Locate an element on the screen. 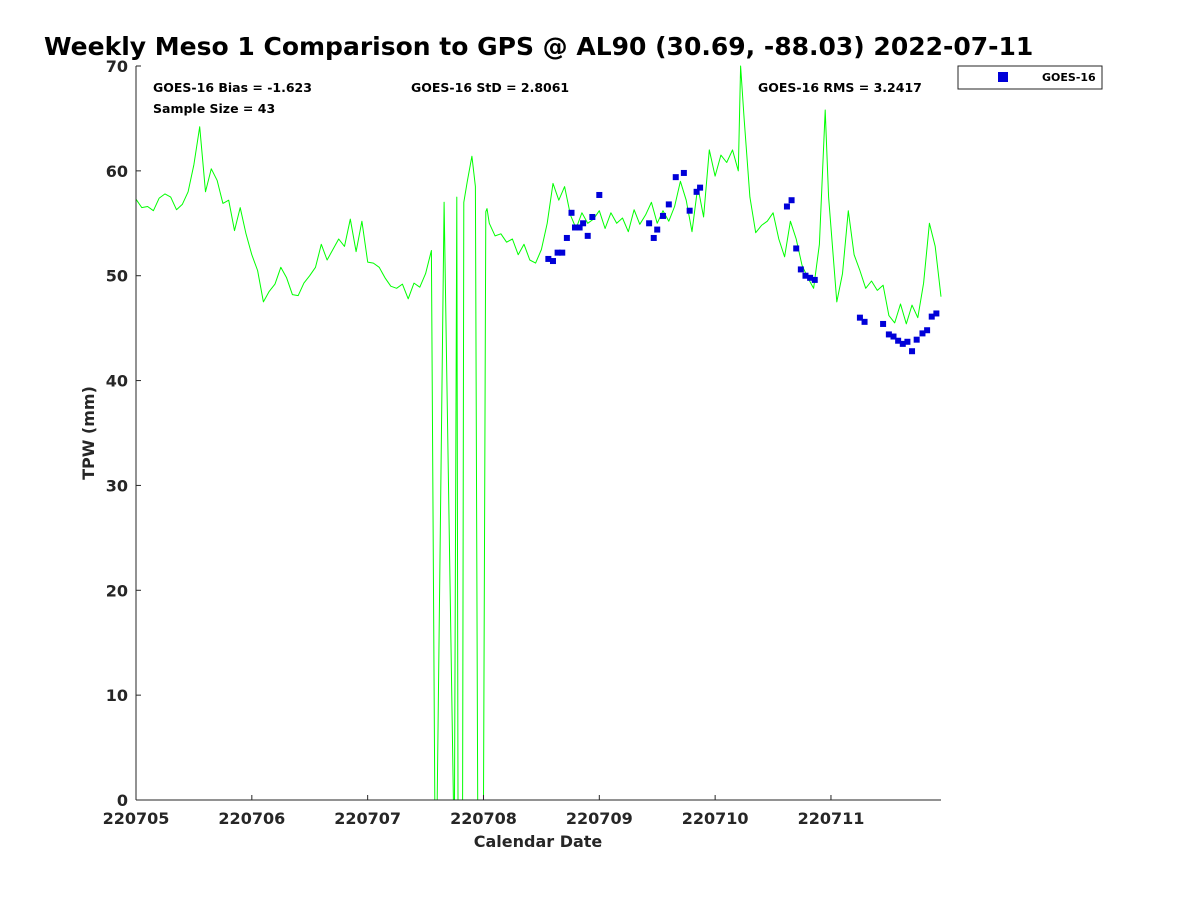  x-tick-label: 220711 is located at coordinates (831, 818).